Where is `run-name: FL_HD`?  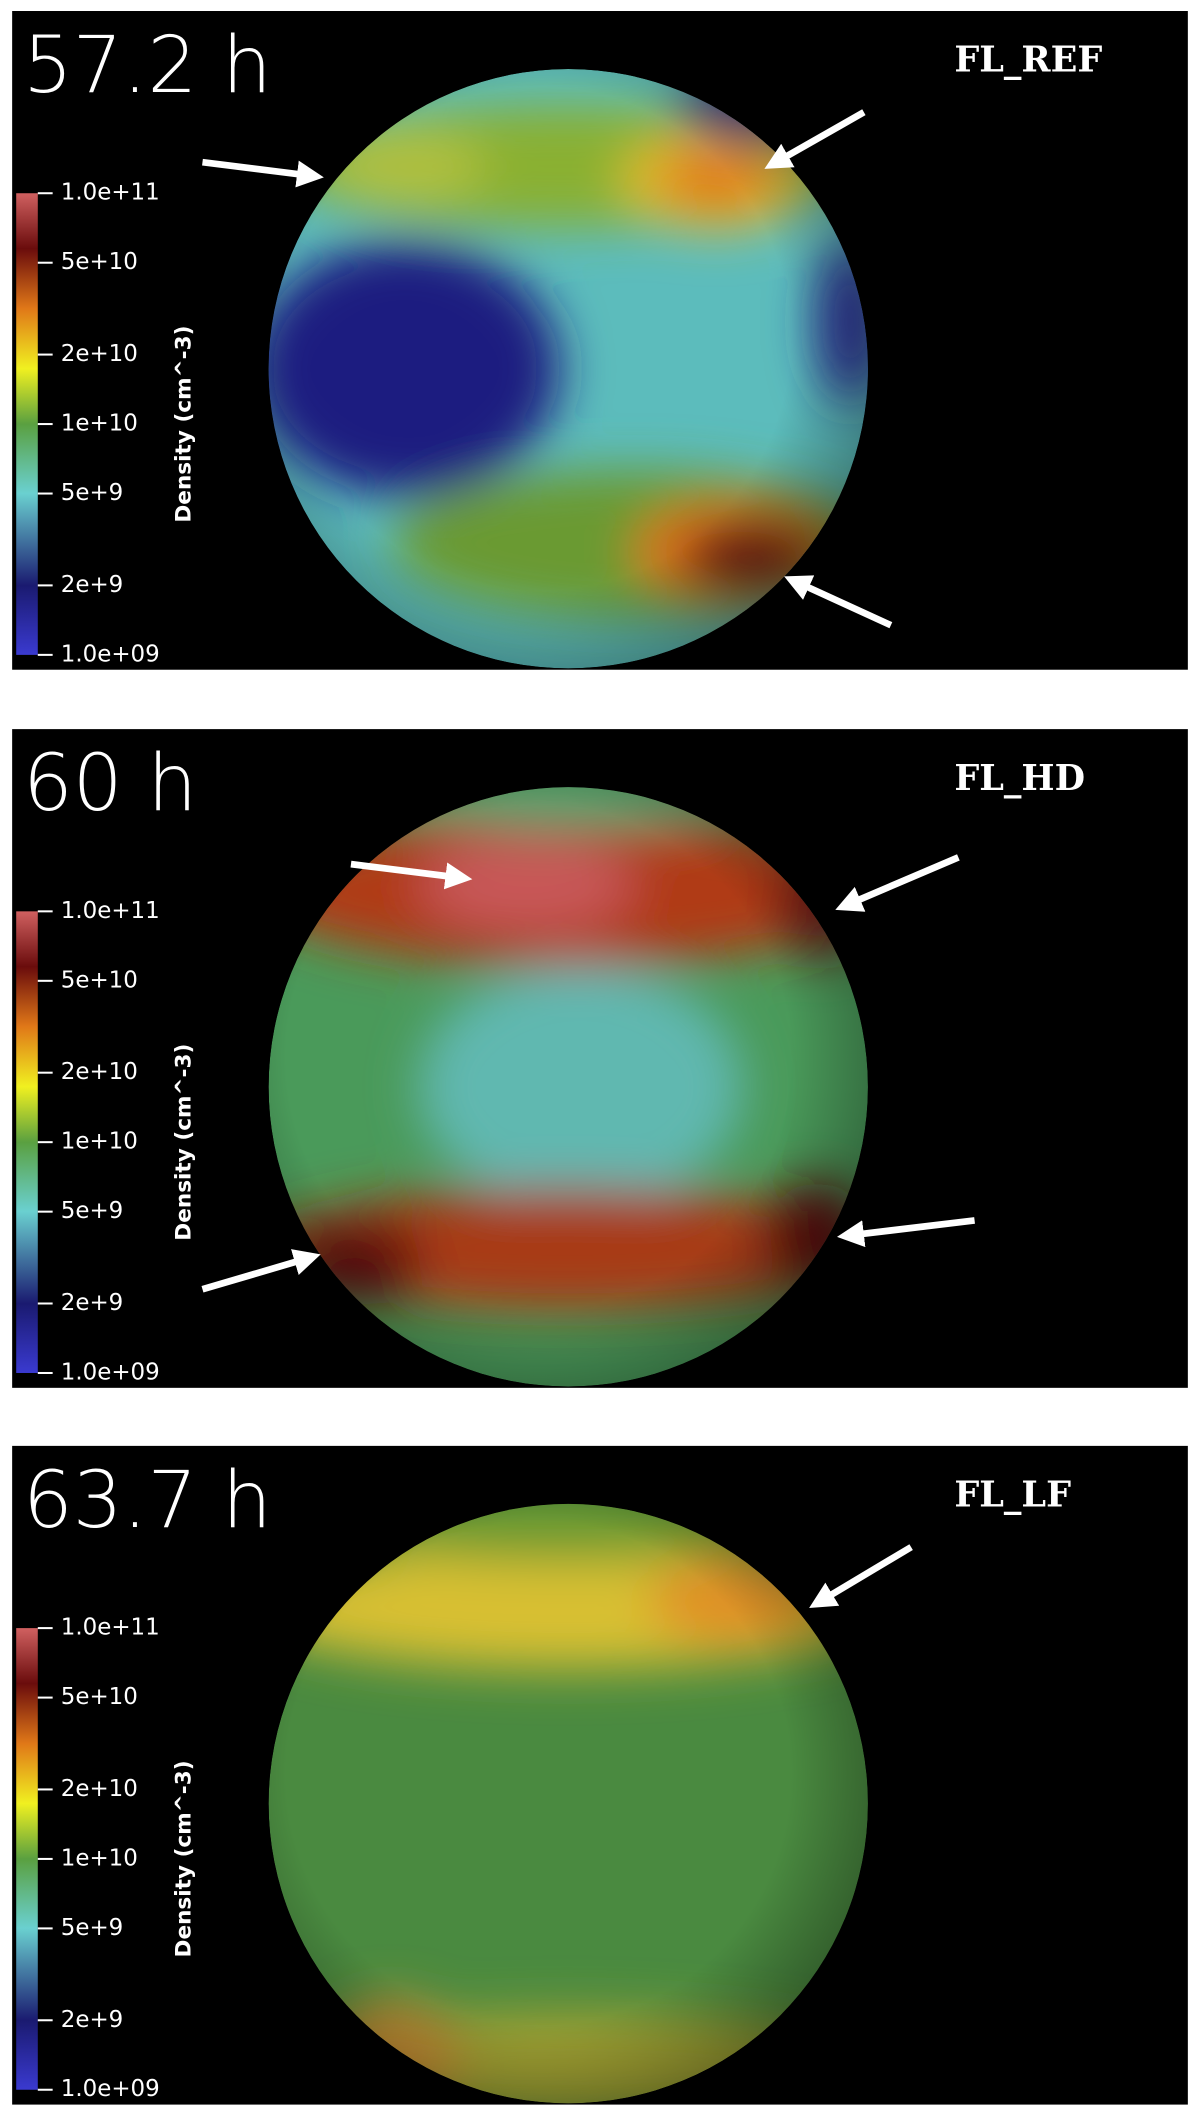
run-name: FL_HD is located at coordinates (1019, 778).